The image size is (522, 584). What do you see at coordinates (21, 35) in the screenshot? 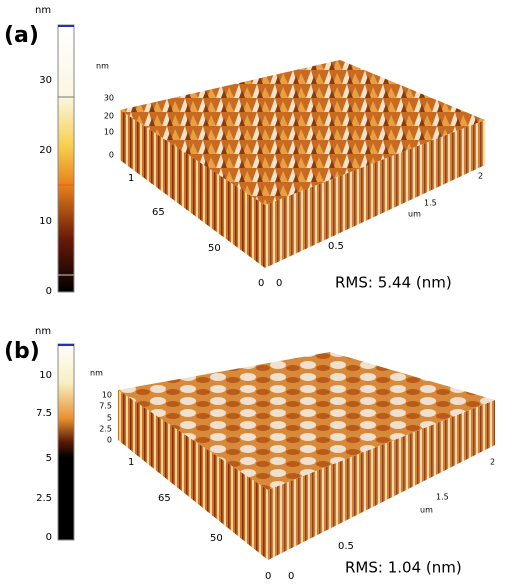
I see `panel-label: (a)` at bounding box center [21, 35].